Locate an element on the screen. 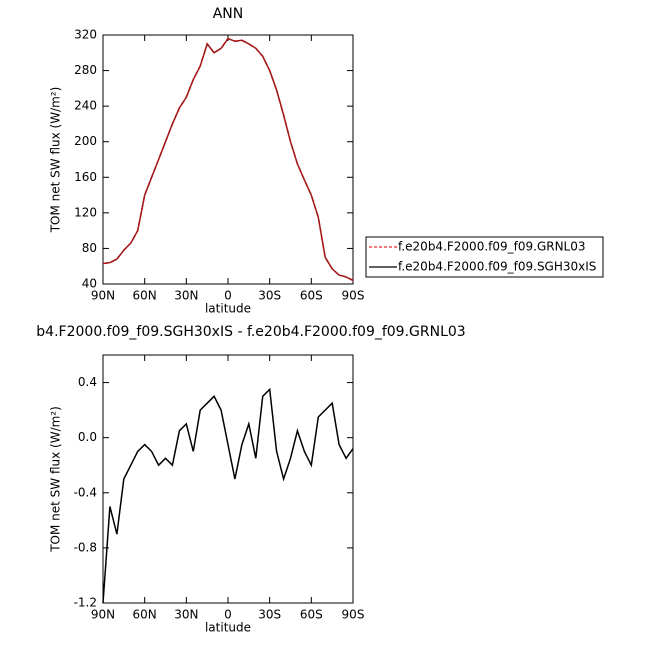  y-tick-label: 320 is located at coordinates (85, 35).